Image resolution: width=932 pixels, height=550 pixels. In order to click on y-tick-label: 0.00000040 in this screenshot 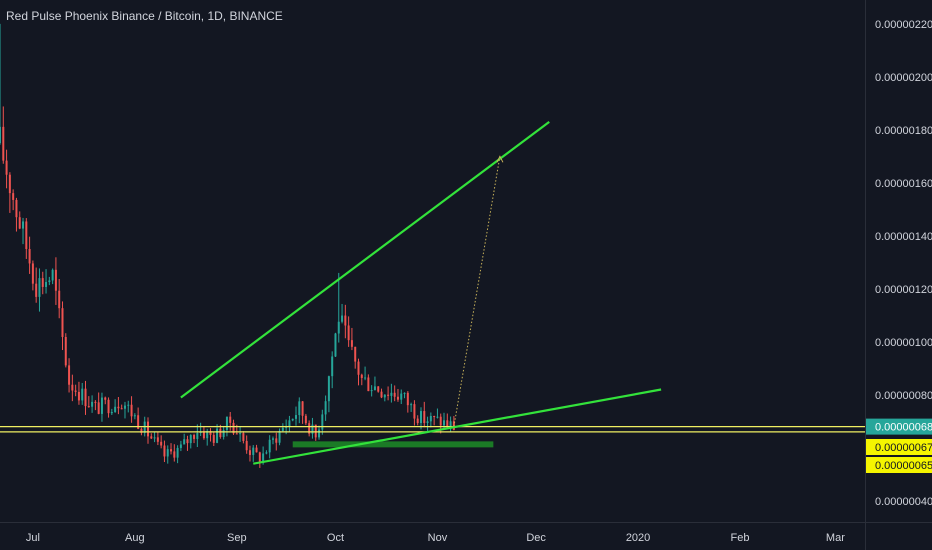, I will do `click(903, 502)`.